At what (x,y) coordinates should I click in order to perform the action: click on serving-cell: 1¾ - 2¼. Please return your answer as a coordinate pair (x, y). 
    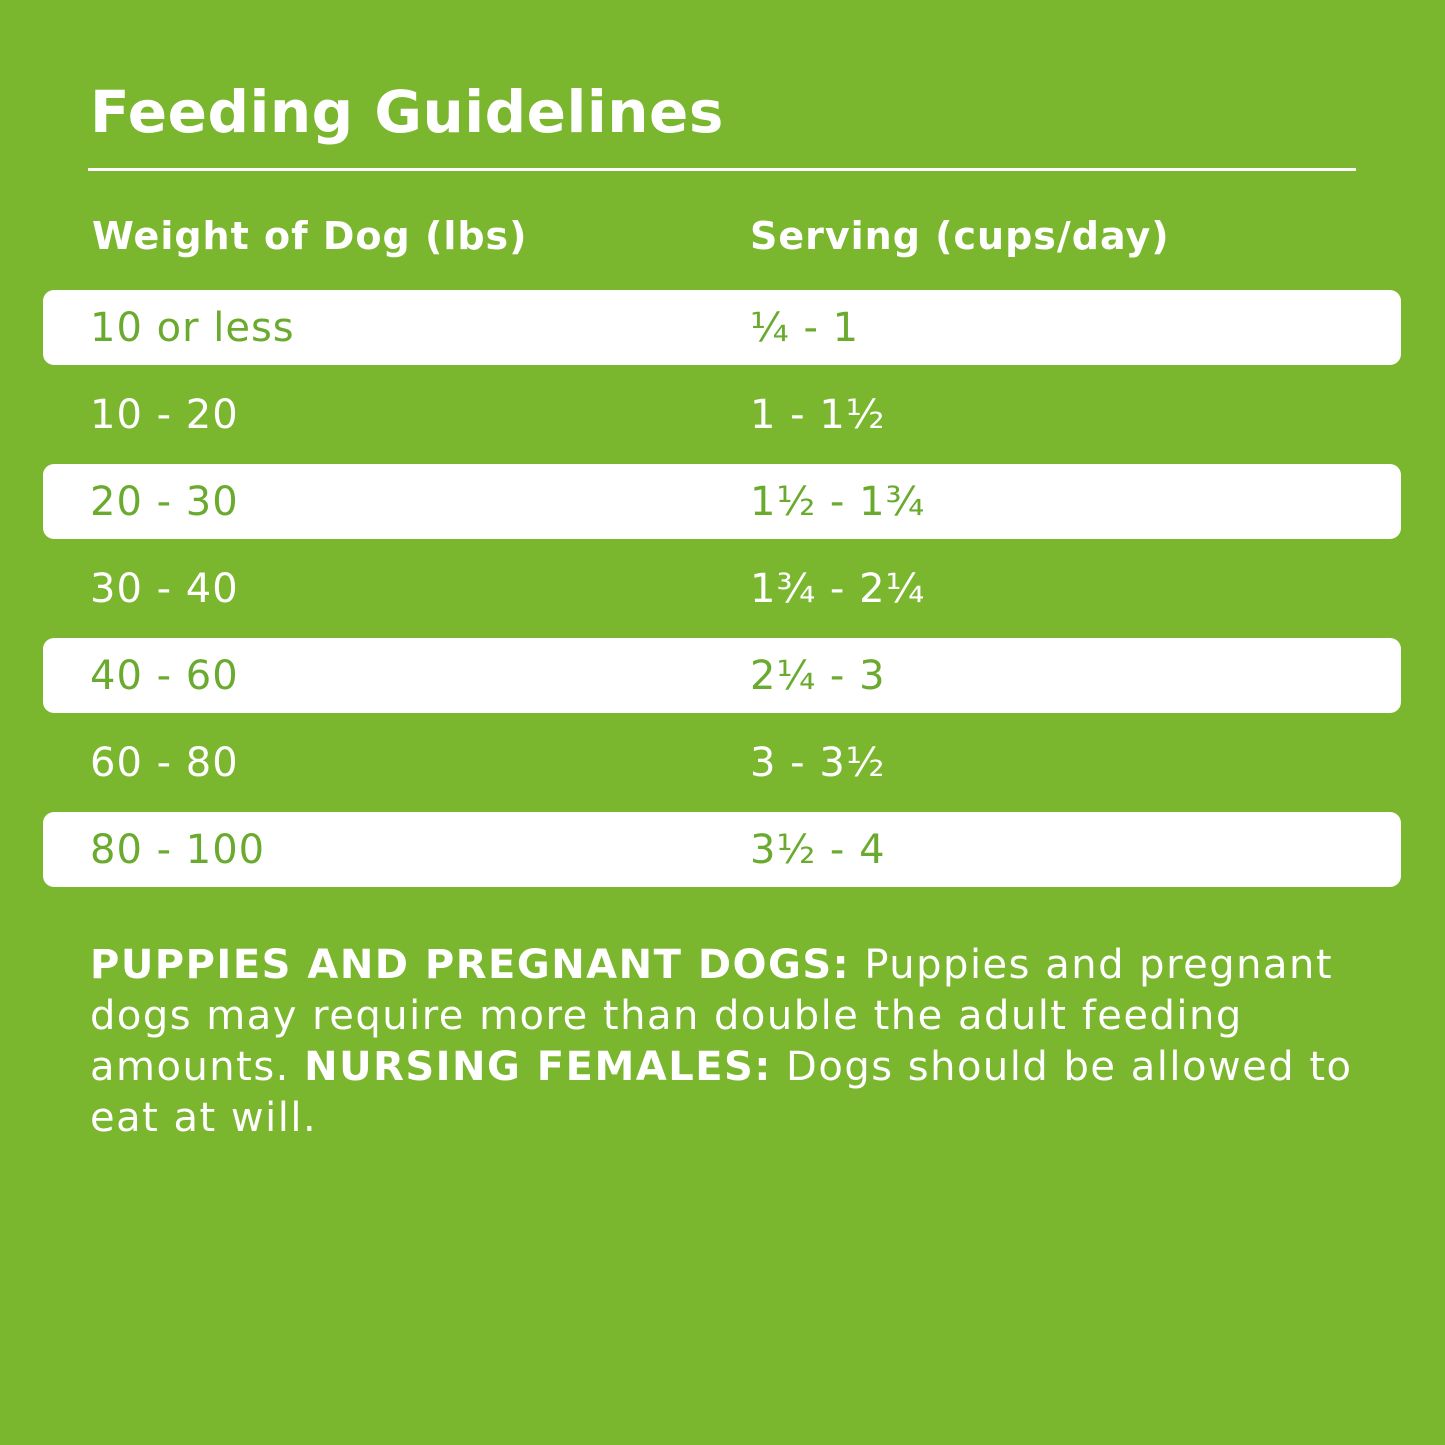
    Looking at the image, I should click on (838, 588).